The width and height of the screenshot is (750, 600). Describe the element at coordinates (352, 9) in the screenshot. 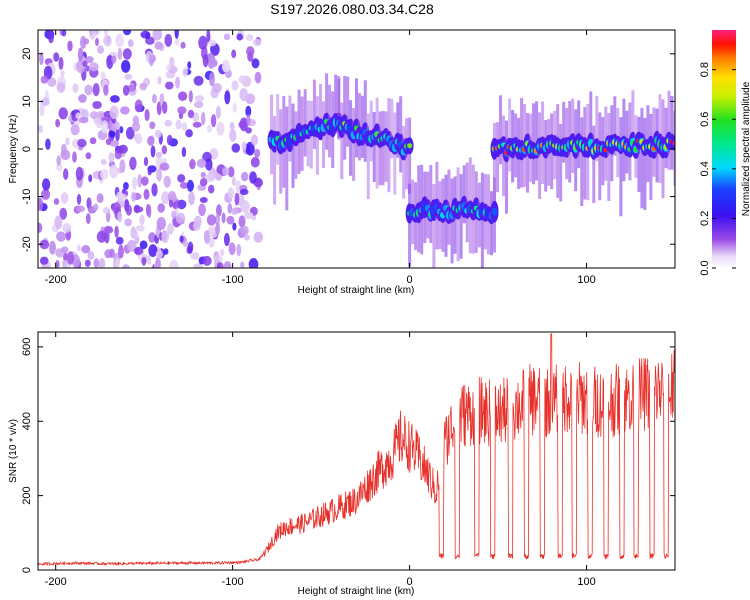

I see `figure-title: S197.2026.080.03.34.C28` at that location.